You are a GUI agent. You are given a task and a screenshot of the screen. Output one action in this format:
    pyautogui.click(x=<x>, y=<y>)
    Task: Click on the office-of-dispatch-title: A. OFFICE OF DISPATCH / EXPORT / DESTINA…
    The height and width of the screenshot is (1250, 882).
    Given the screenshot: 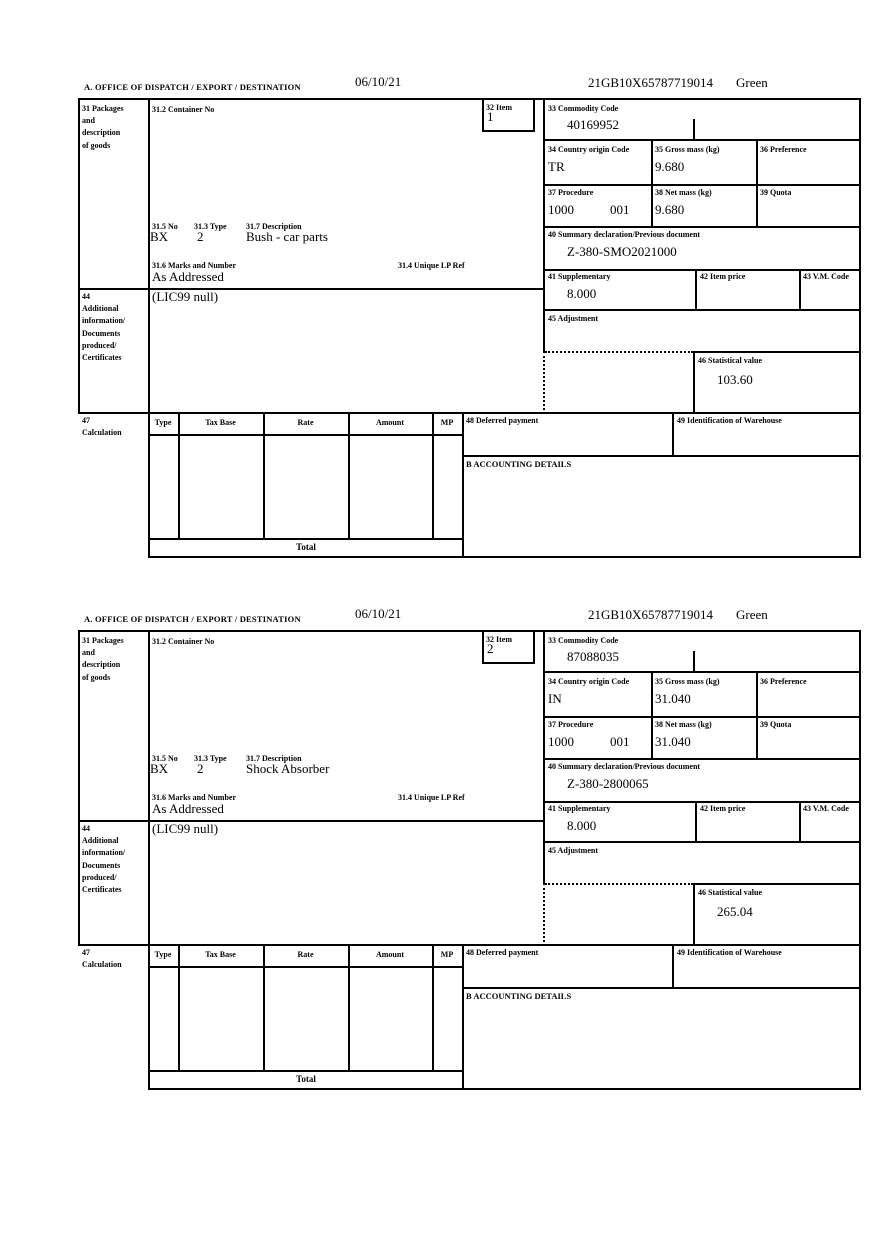 What is the action you would take?
    pyautogui.click(x=192, y=619)
    